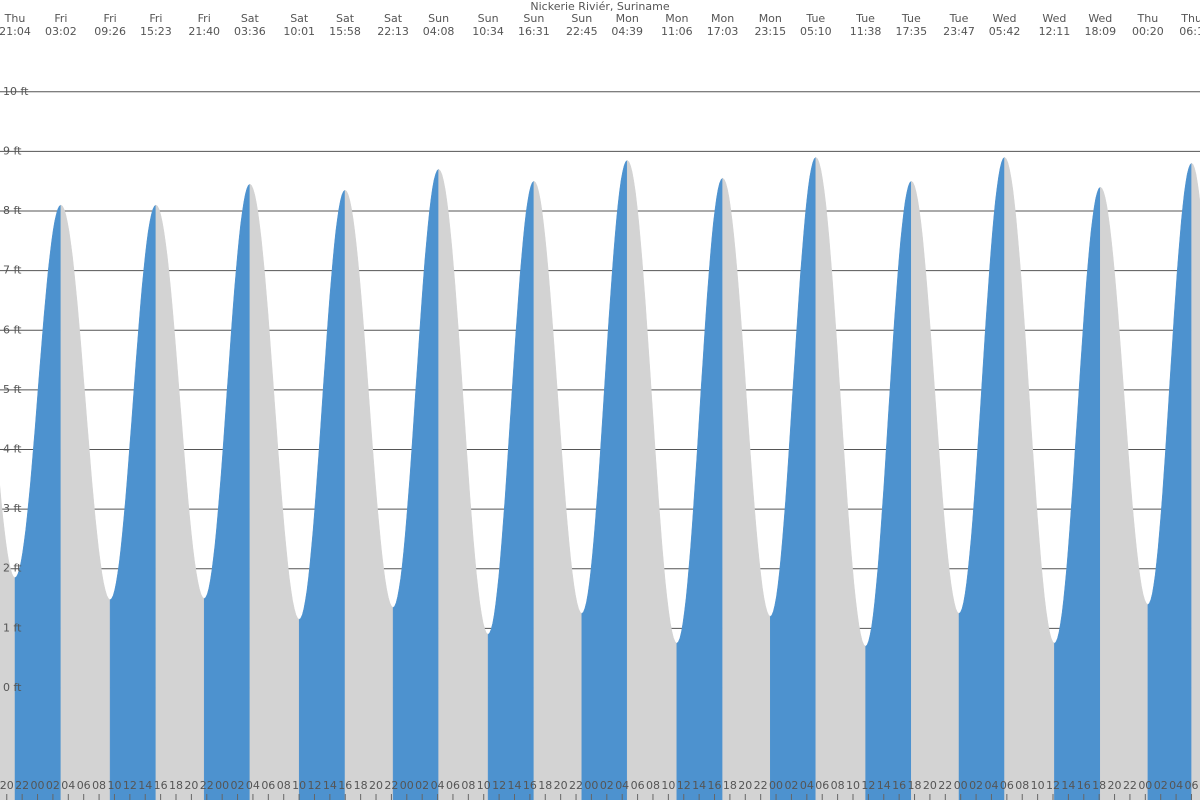  What do you see at coordinates (299, 31) in the screenshot?
I see `time-label: 10:01` at bounding box center [299, 31].